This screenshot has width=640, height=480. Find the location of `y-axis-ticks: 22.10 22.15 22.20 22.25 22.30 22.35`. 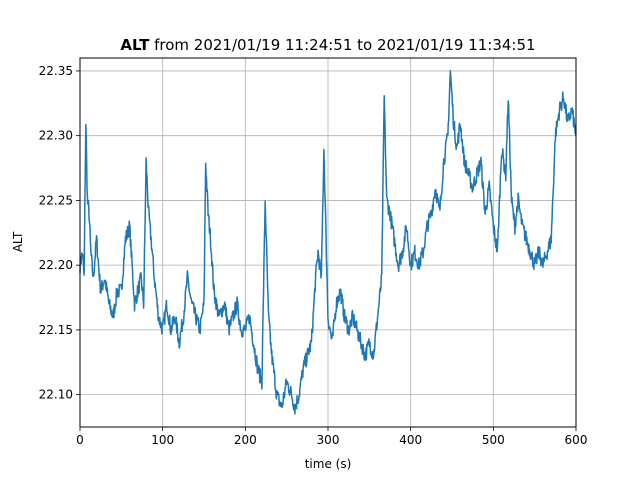

y-axis-ticks: 22.10 22.15 22.20 22.25 22.30 22.35 is located at coordinates (59, 233).